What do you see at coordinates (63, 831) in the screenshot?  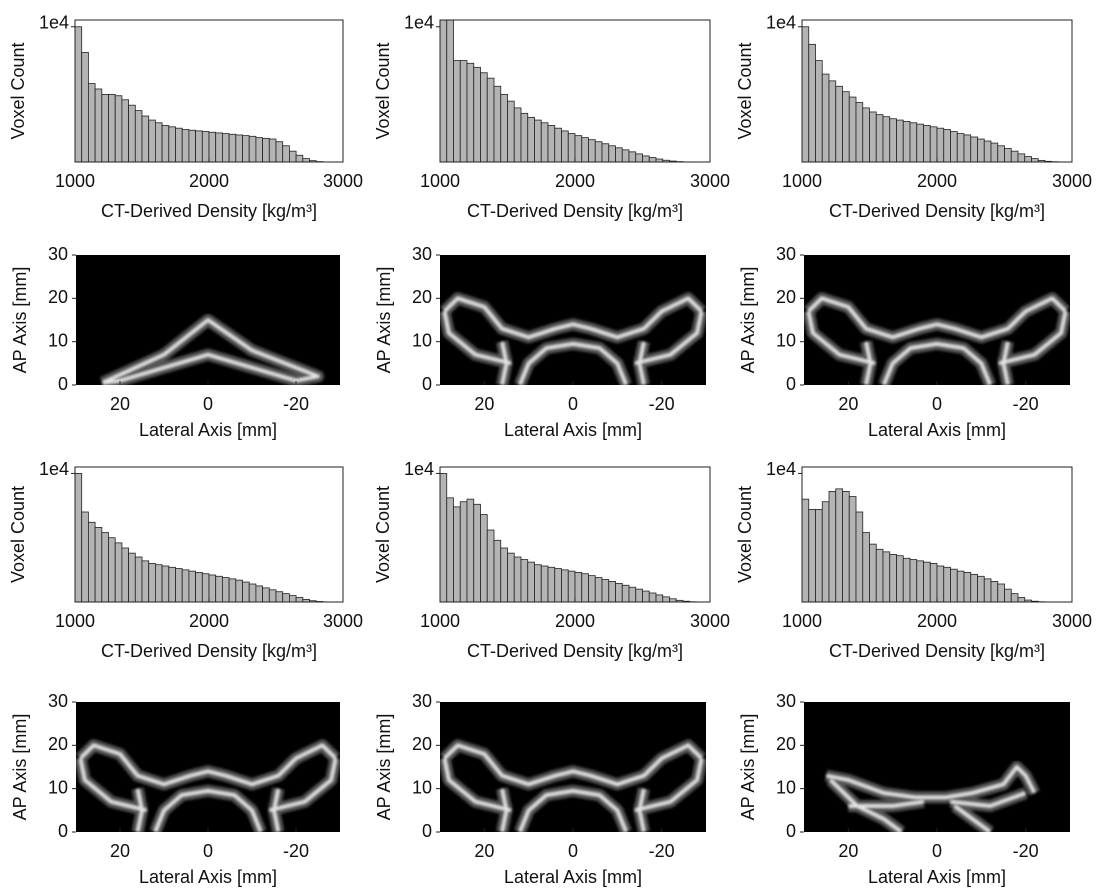 I see `y-tick-label: 0` at bounding box center [63, 831].